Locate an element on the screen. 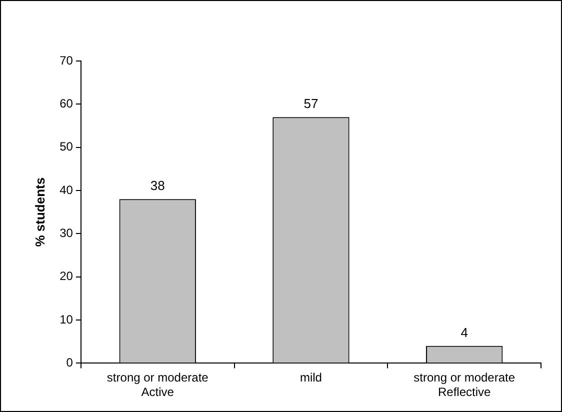 This screenshot has width=562, height=412. y-tick-label: 60 is located at coordinates (67, 103).